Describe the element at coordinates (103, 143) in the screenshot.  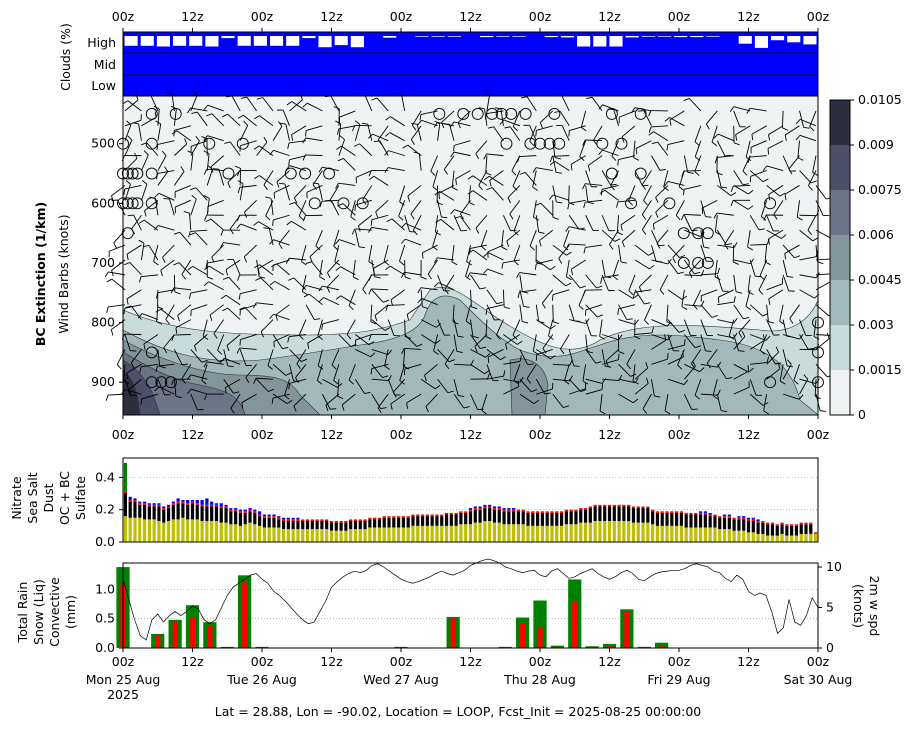
I see `y-tick-label: 500` at that location.